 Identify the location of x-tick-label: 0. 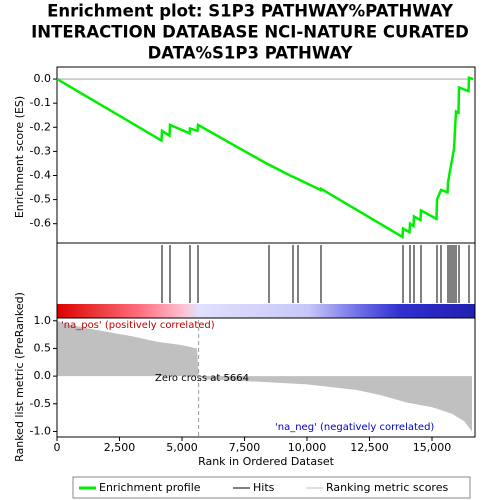
(57, 447).